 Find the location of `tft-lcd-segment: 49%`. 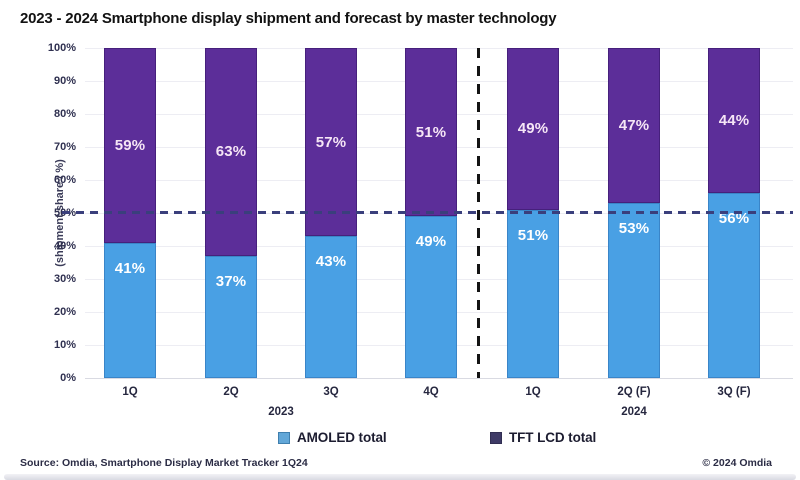

tft-lcd-segment: 49% is located at coordinates (533, 129).